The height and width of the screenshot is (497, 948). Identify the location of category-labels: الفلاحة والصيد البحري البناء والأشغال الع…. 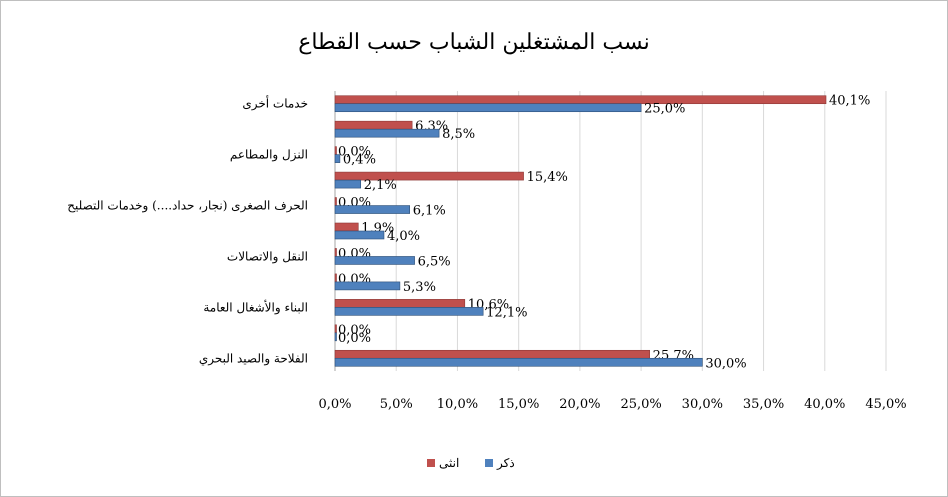
(187, 231).